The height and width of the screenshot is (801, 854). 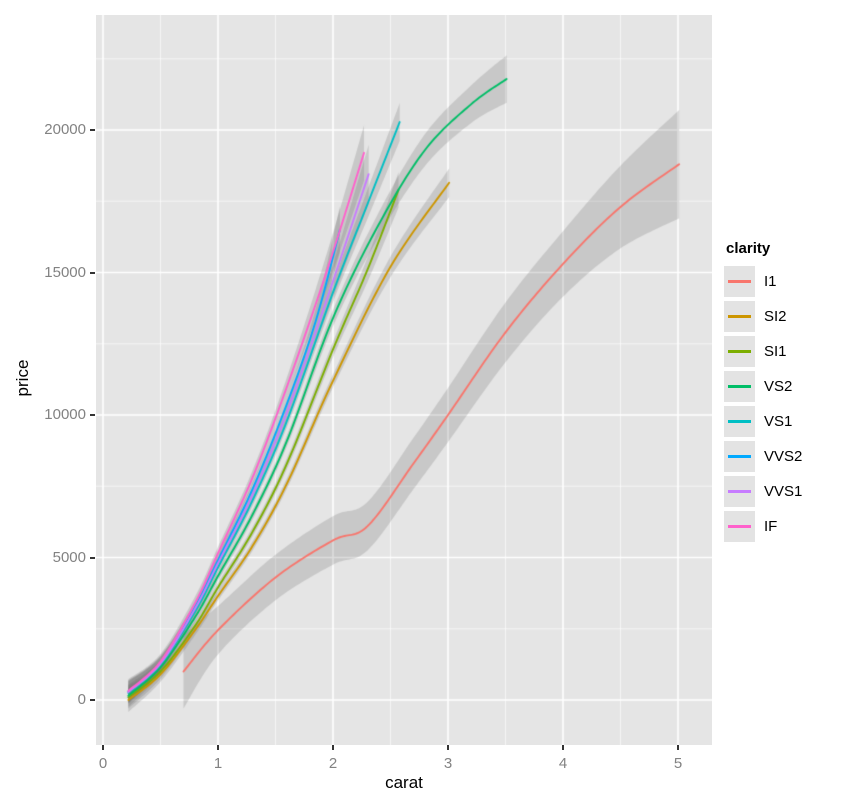 I want to click on x-tick-label: 0, so click(x=103, y=763).